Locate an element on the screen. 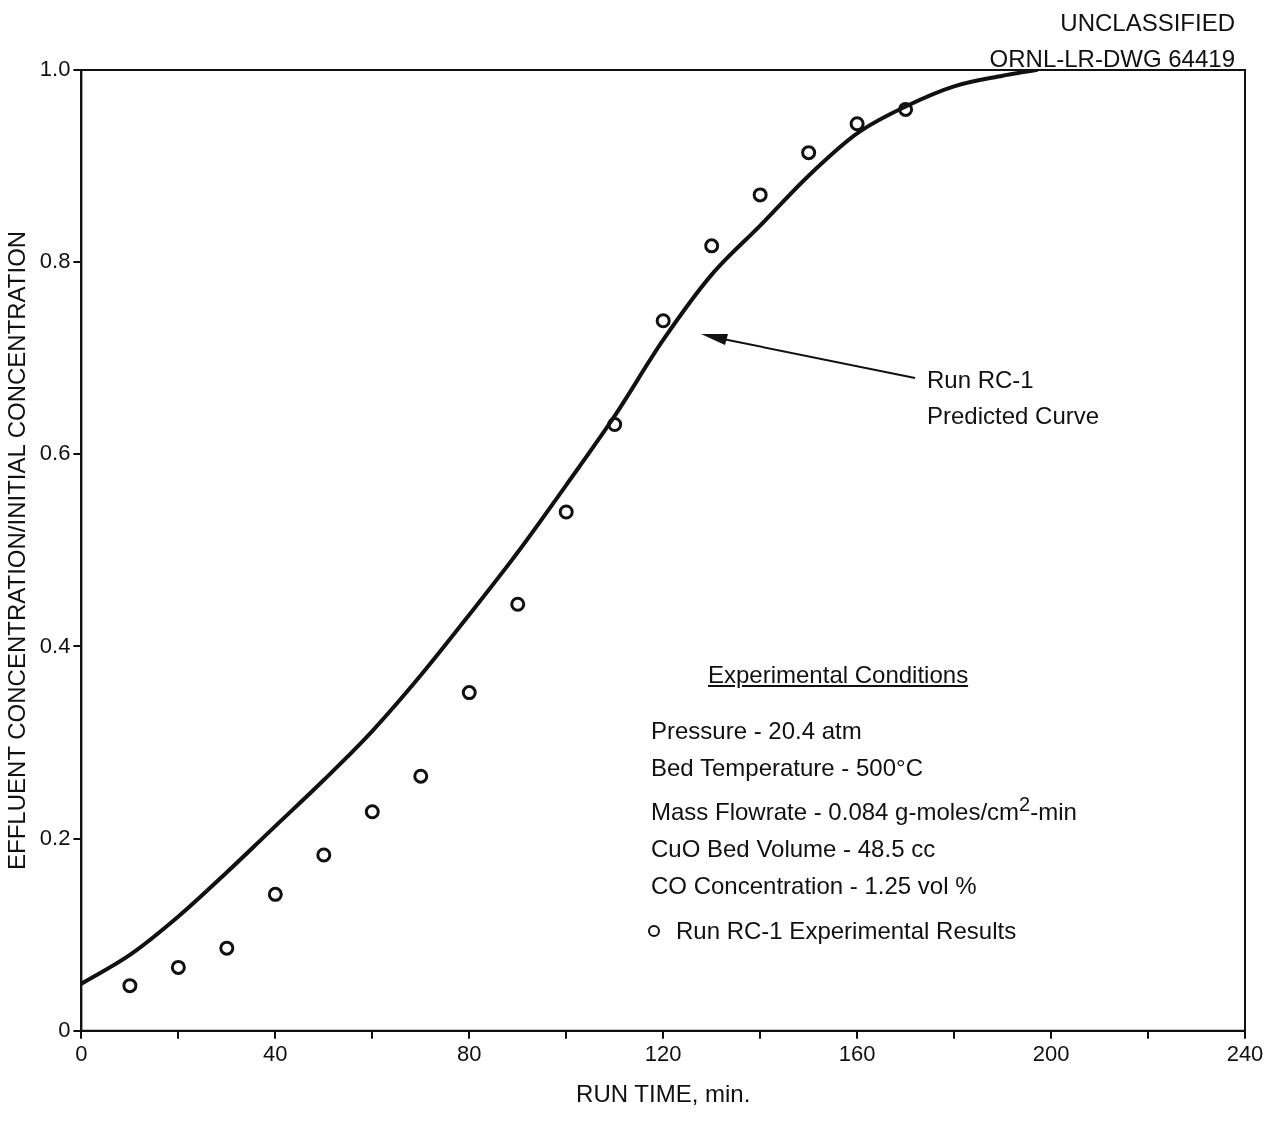  annotation: Experimental Conditions is located at coordinates (838, 675).